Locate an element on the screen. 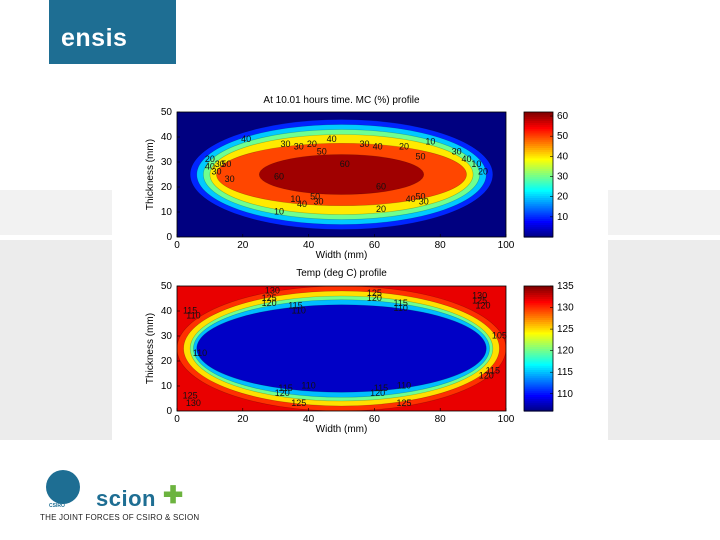 The height and width of the screenshot is (540, 720). x-tick-label: 20 is located at coordinates (243, 245).